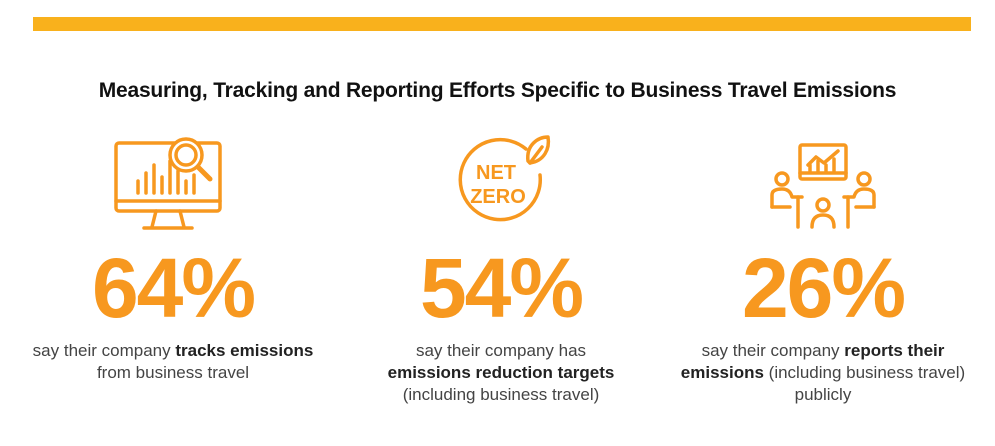 Image resolution: width=995 pixels, height=446 pixels. What do you see at coordinates (173, 185) in the screenshot?
I see `monitor-analytics-icon` at bounding box center [173, 185].